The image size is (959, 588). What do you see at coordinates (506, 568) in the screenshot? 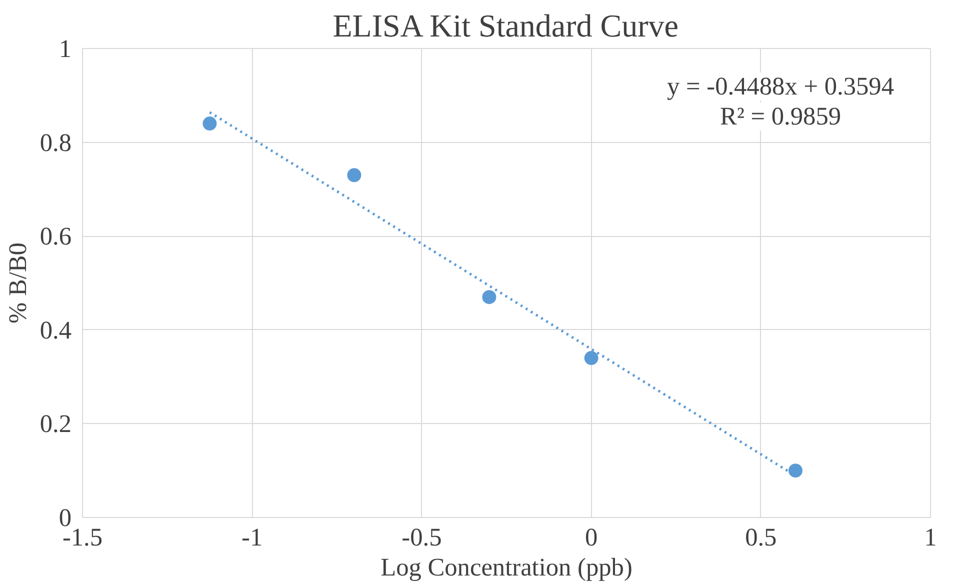
I see `x-axis-title: Log Concentration (ppb)` at bounding box center [506, 568].